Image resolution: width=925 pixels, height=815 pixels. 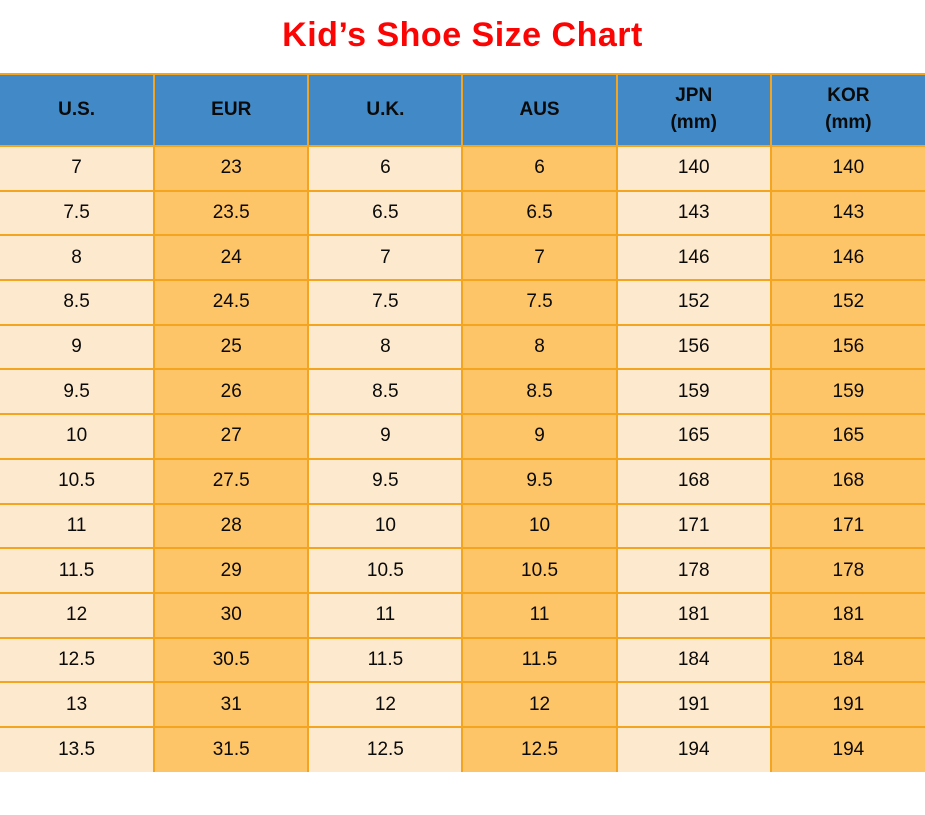 What do you see at coordinates (693, 302) in the screenshot?
I see `cell-jpn: 152` at bounding box center [693, 302].